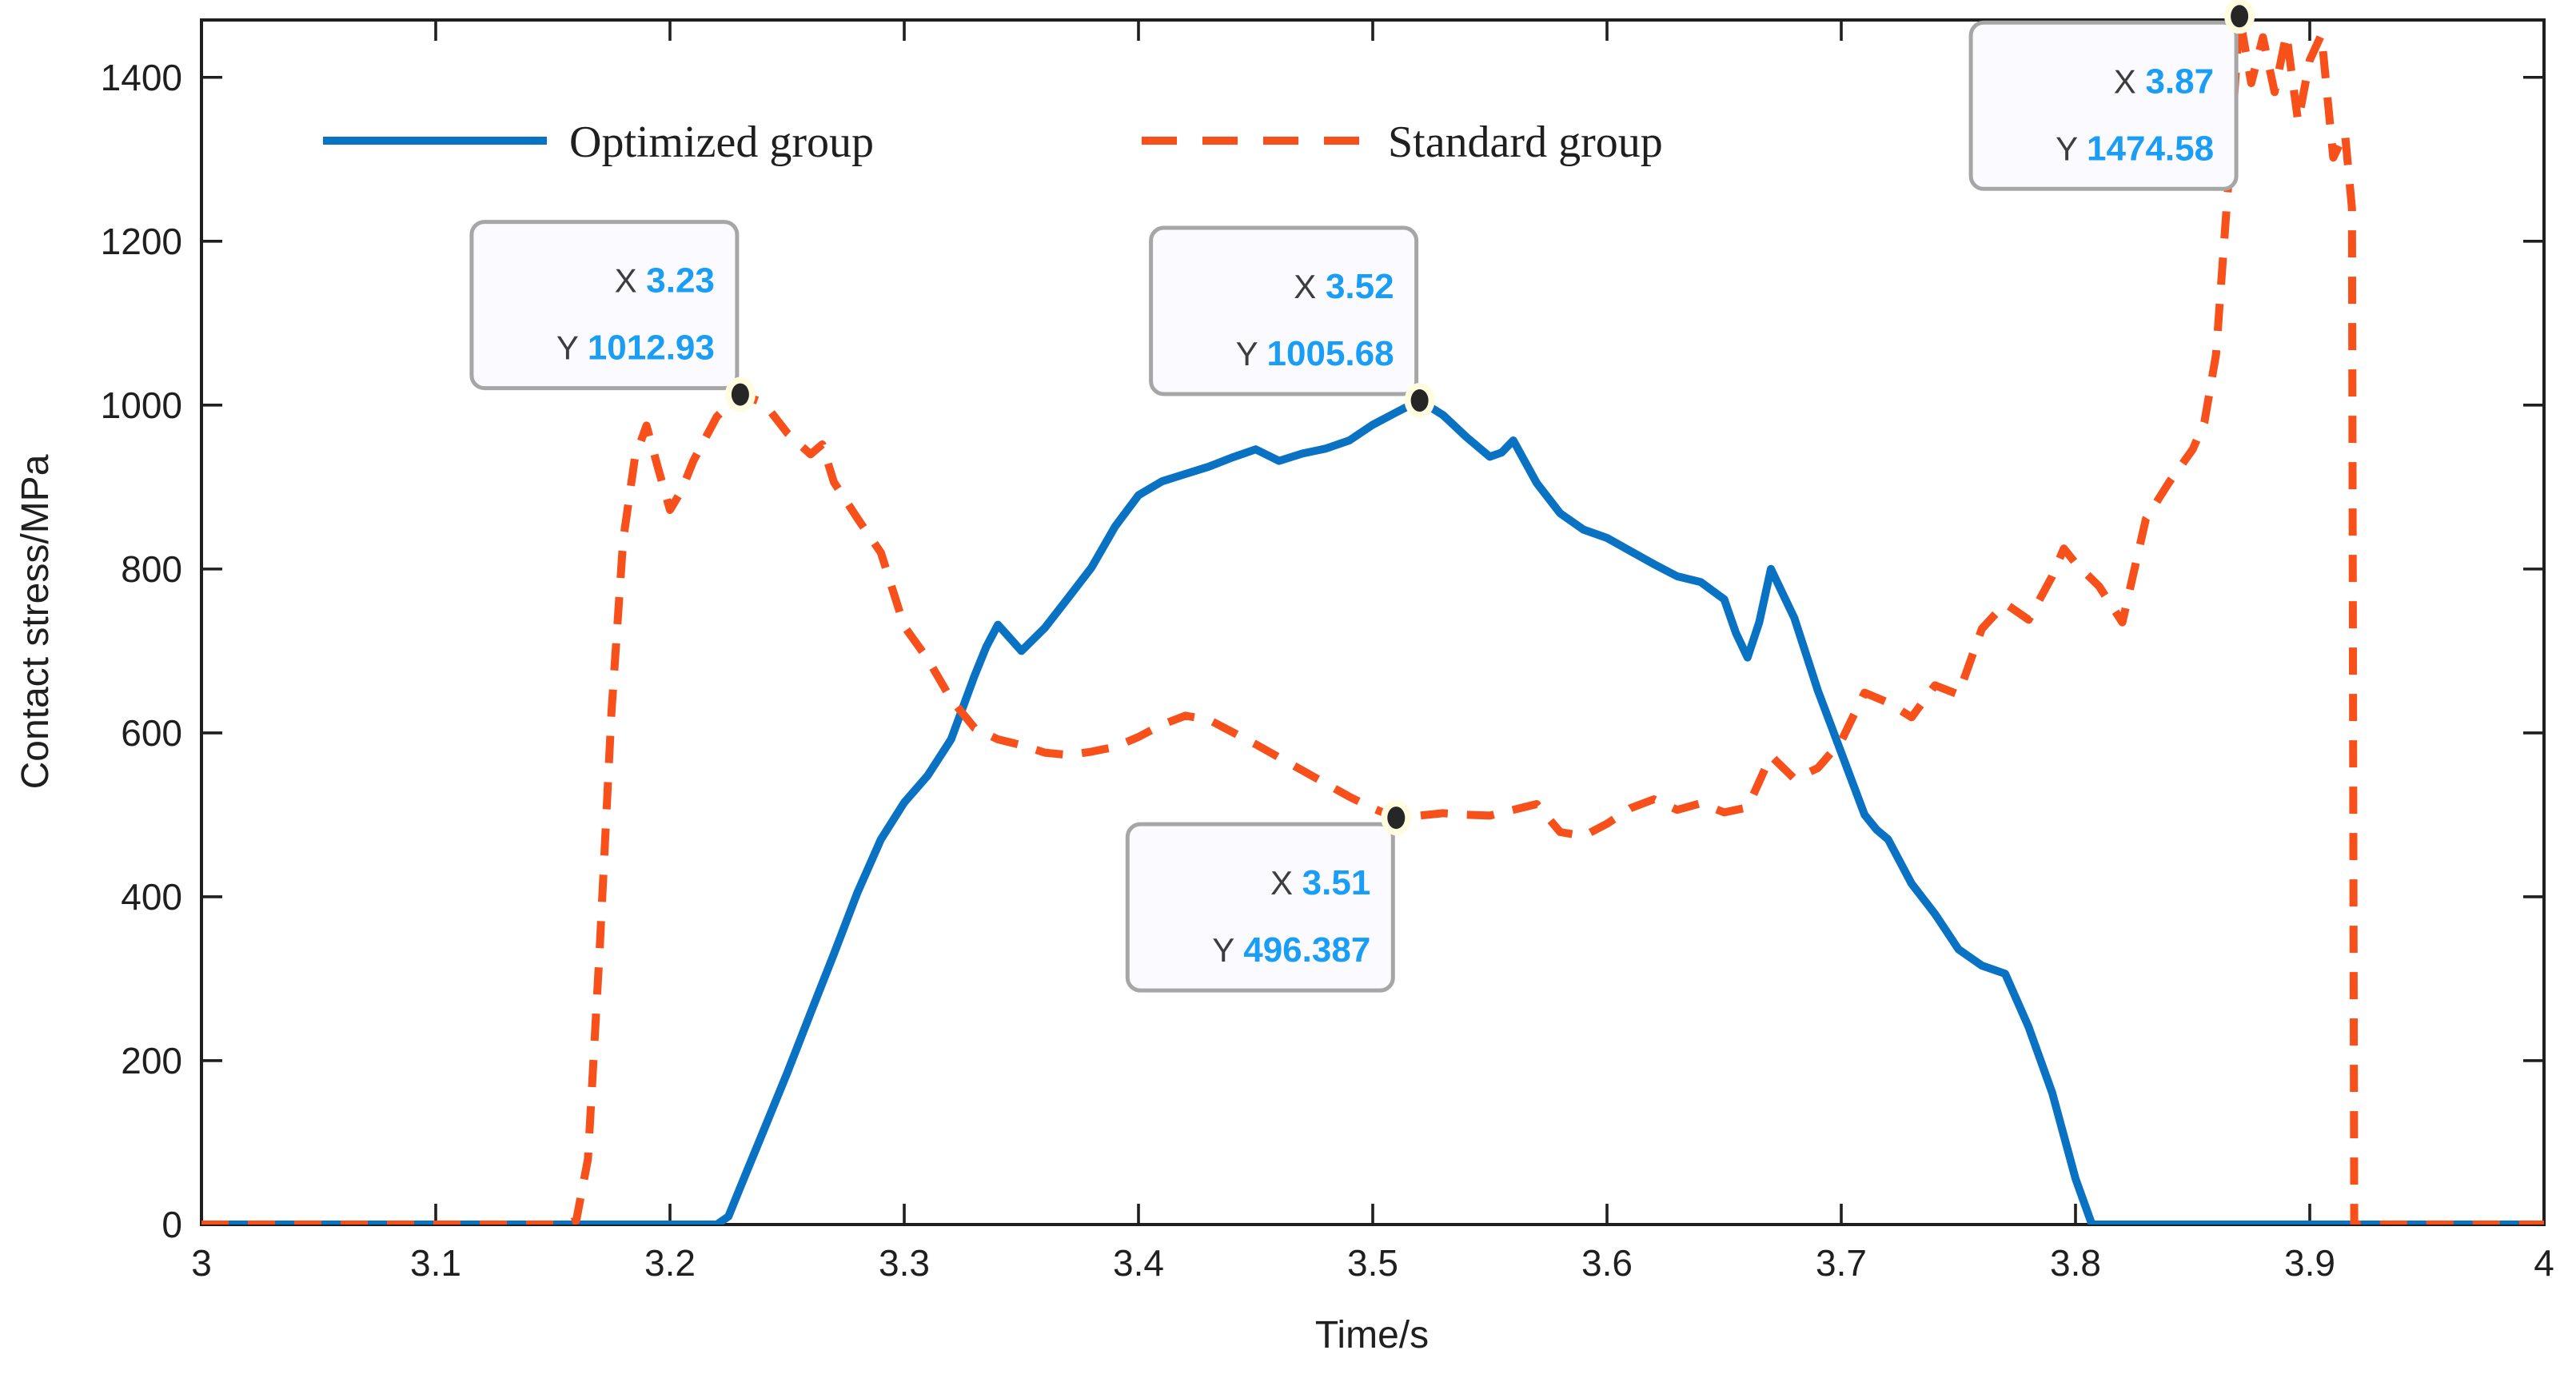  What do you see at coordinates (151, 733) in the screenshot?
I see `y-tick-label: 600` at bounding box center [151, 733].